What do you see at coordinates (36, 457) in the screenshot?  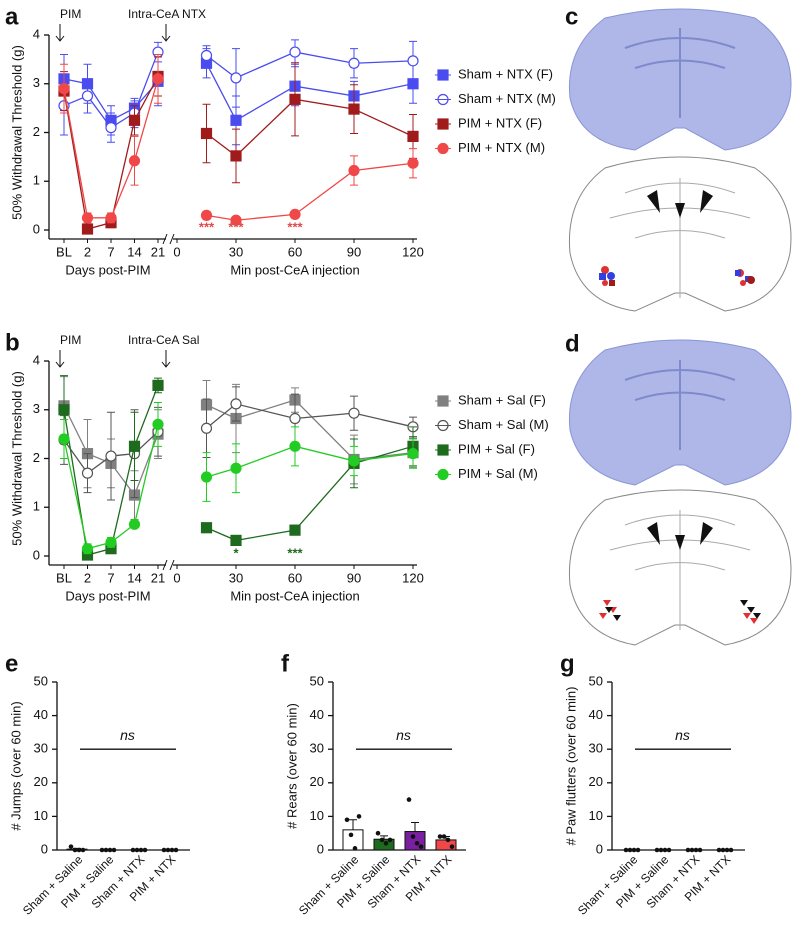 I see `y-tick-label: 2` at bounding box center [36, 457].